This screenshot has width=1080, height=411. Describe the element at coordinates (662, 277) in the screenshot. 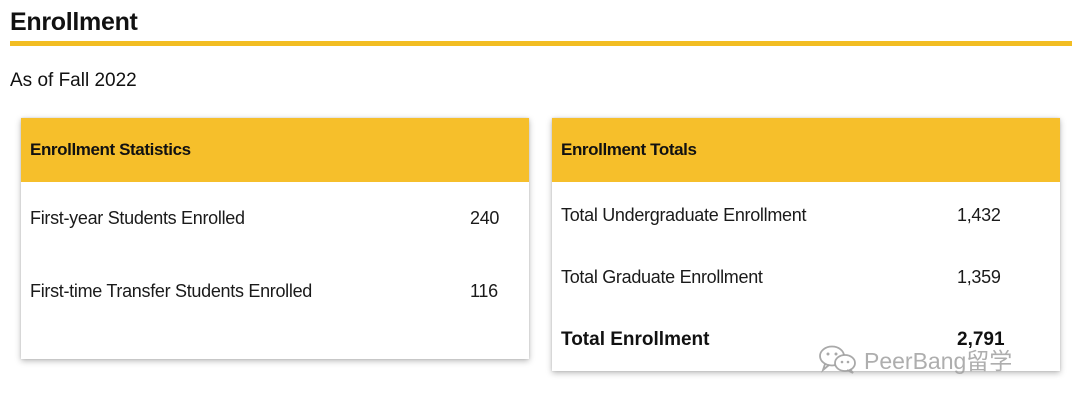

I see `row-label: Total Graduate Enrollment` at that location.